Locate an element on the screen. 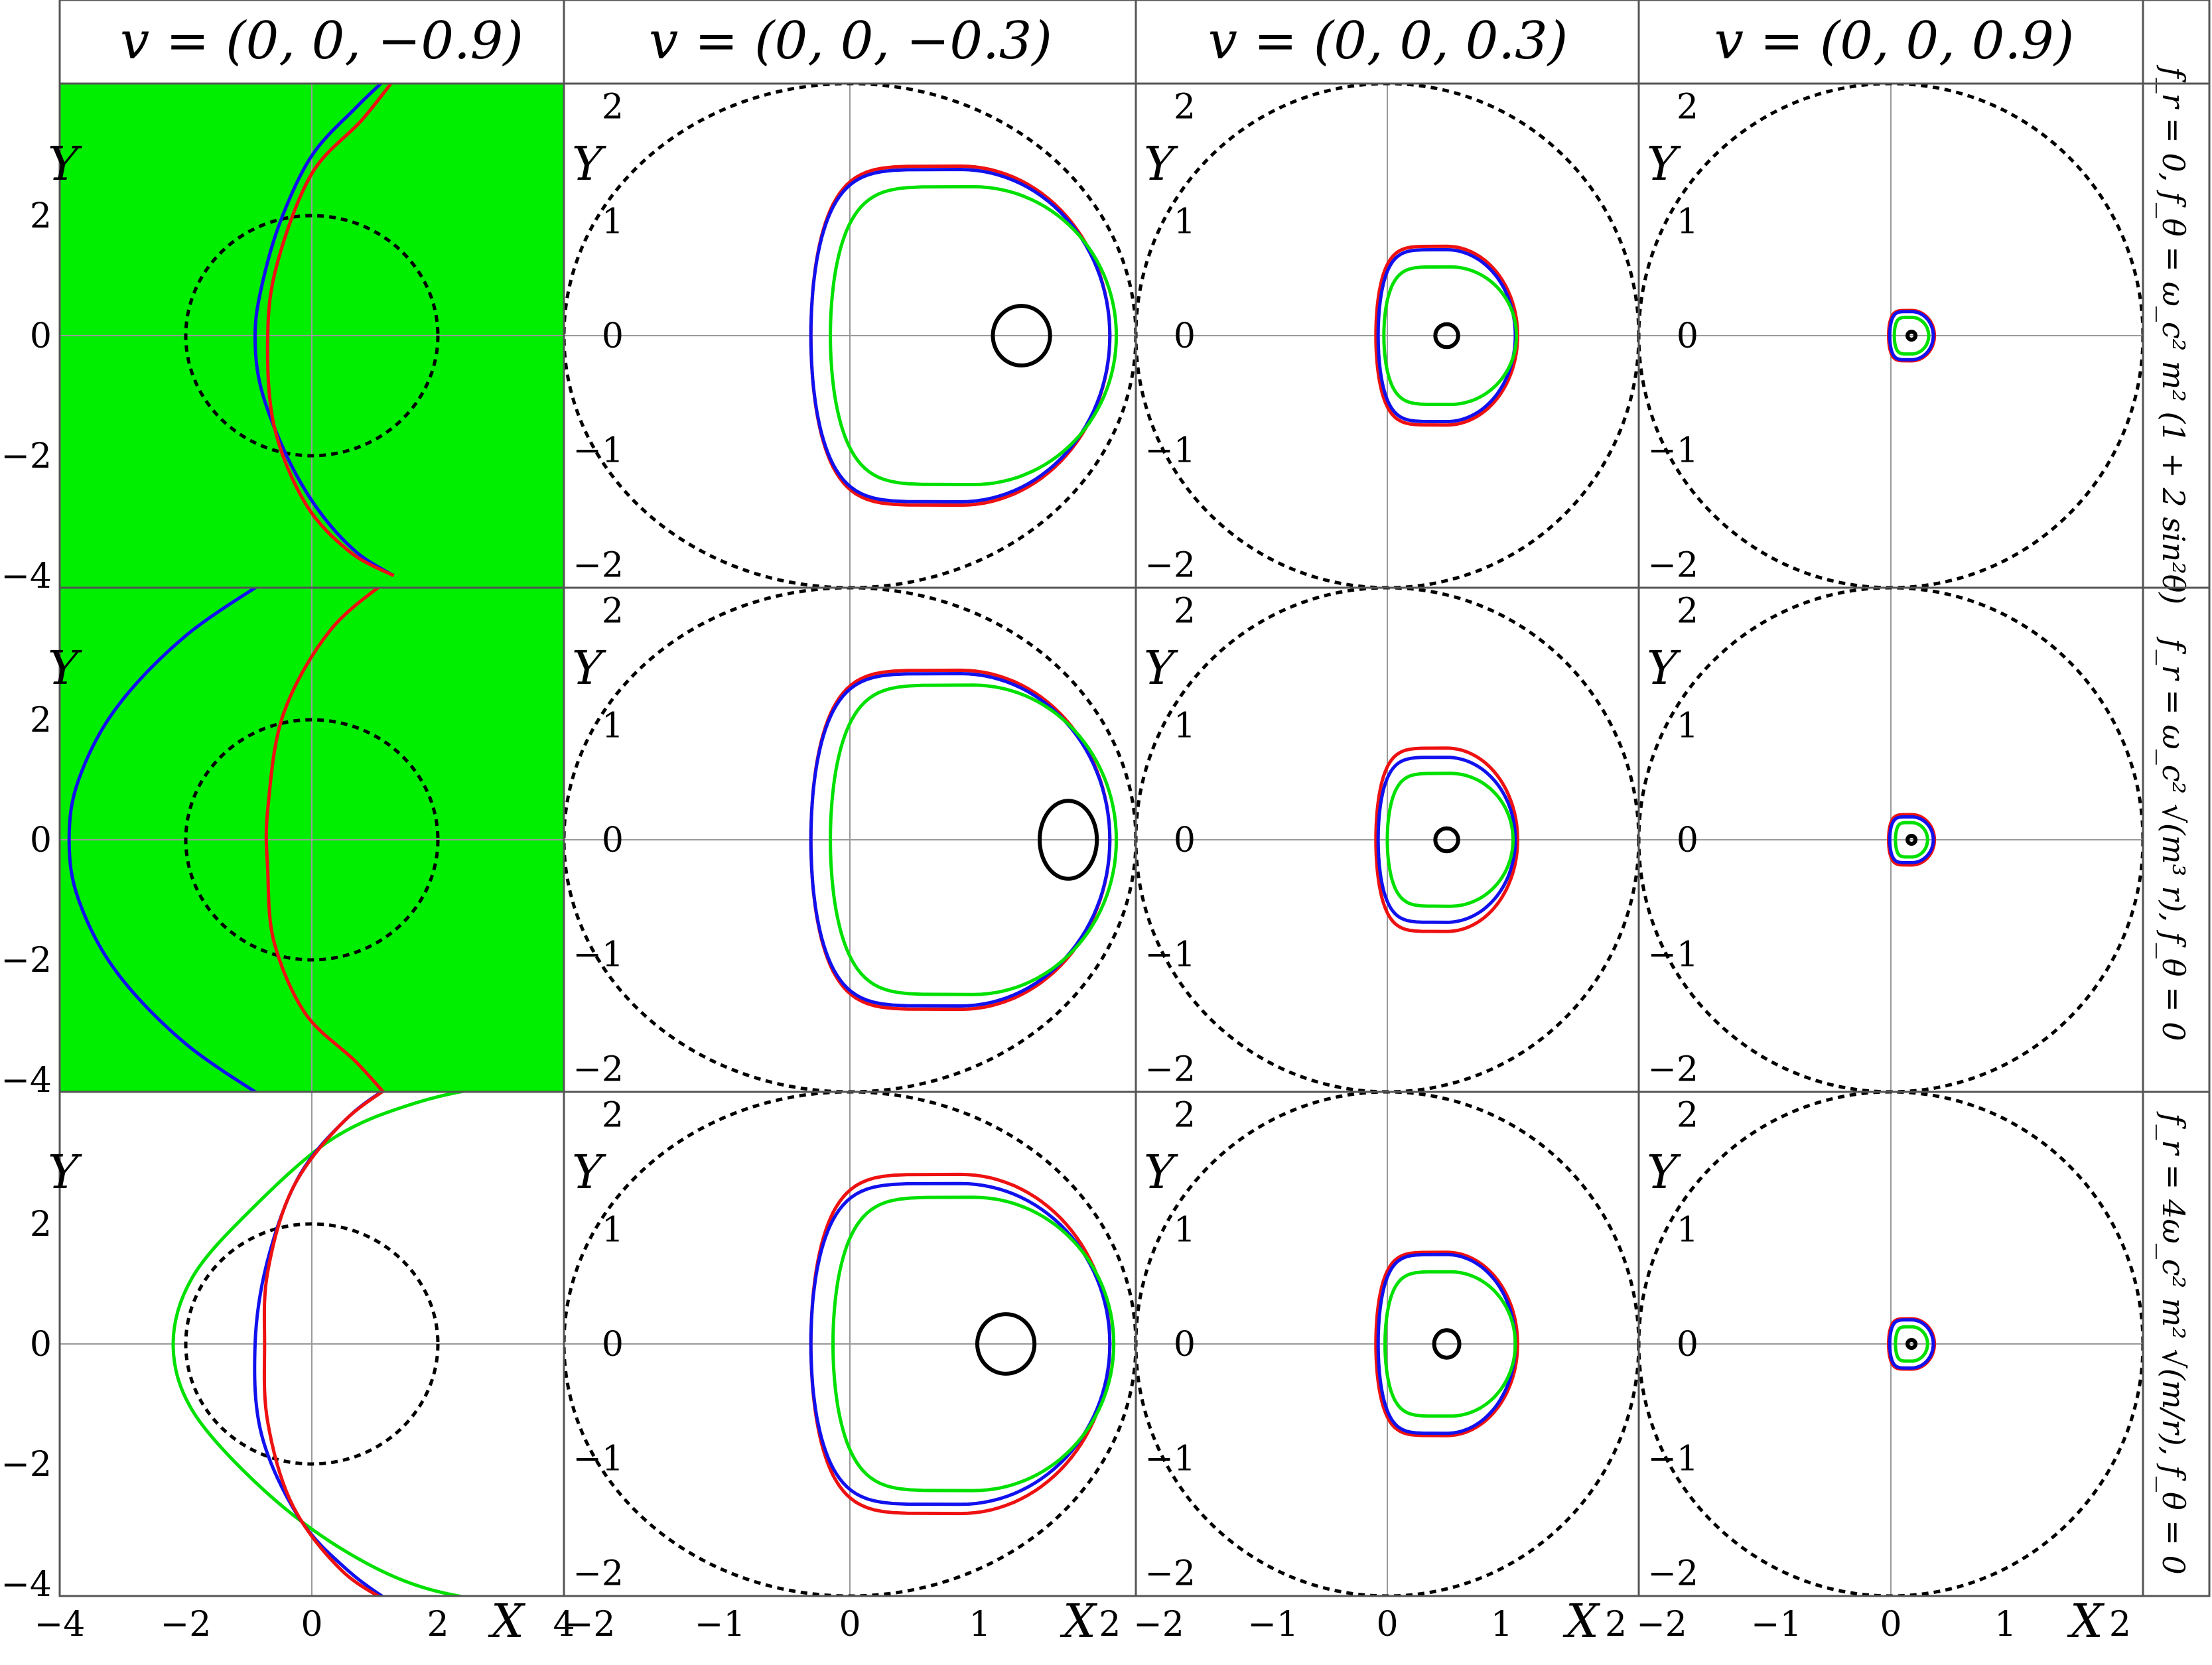 This screenshot has height=1665, width=2212. y-axis-label-r2c2: Y is located at coordinates (589, 668).